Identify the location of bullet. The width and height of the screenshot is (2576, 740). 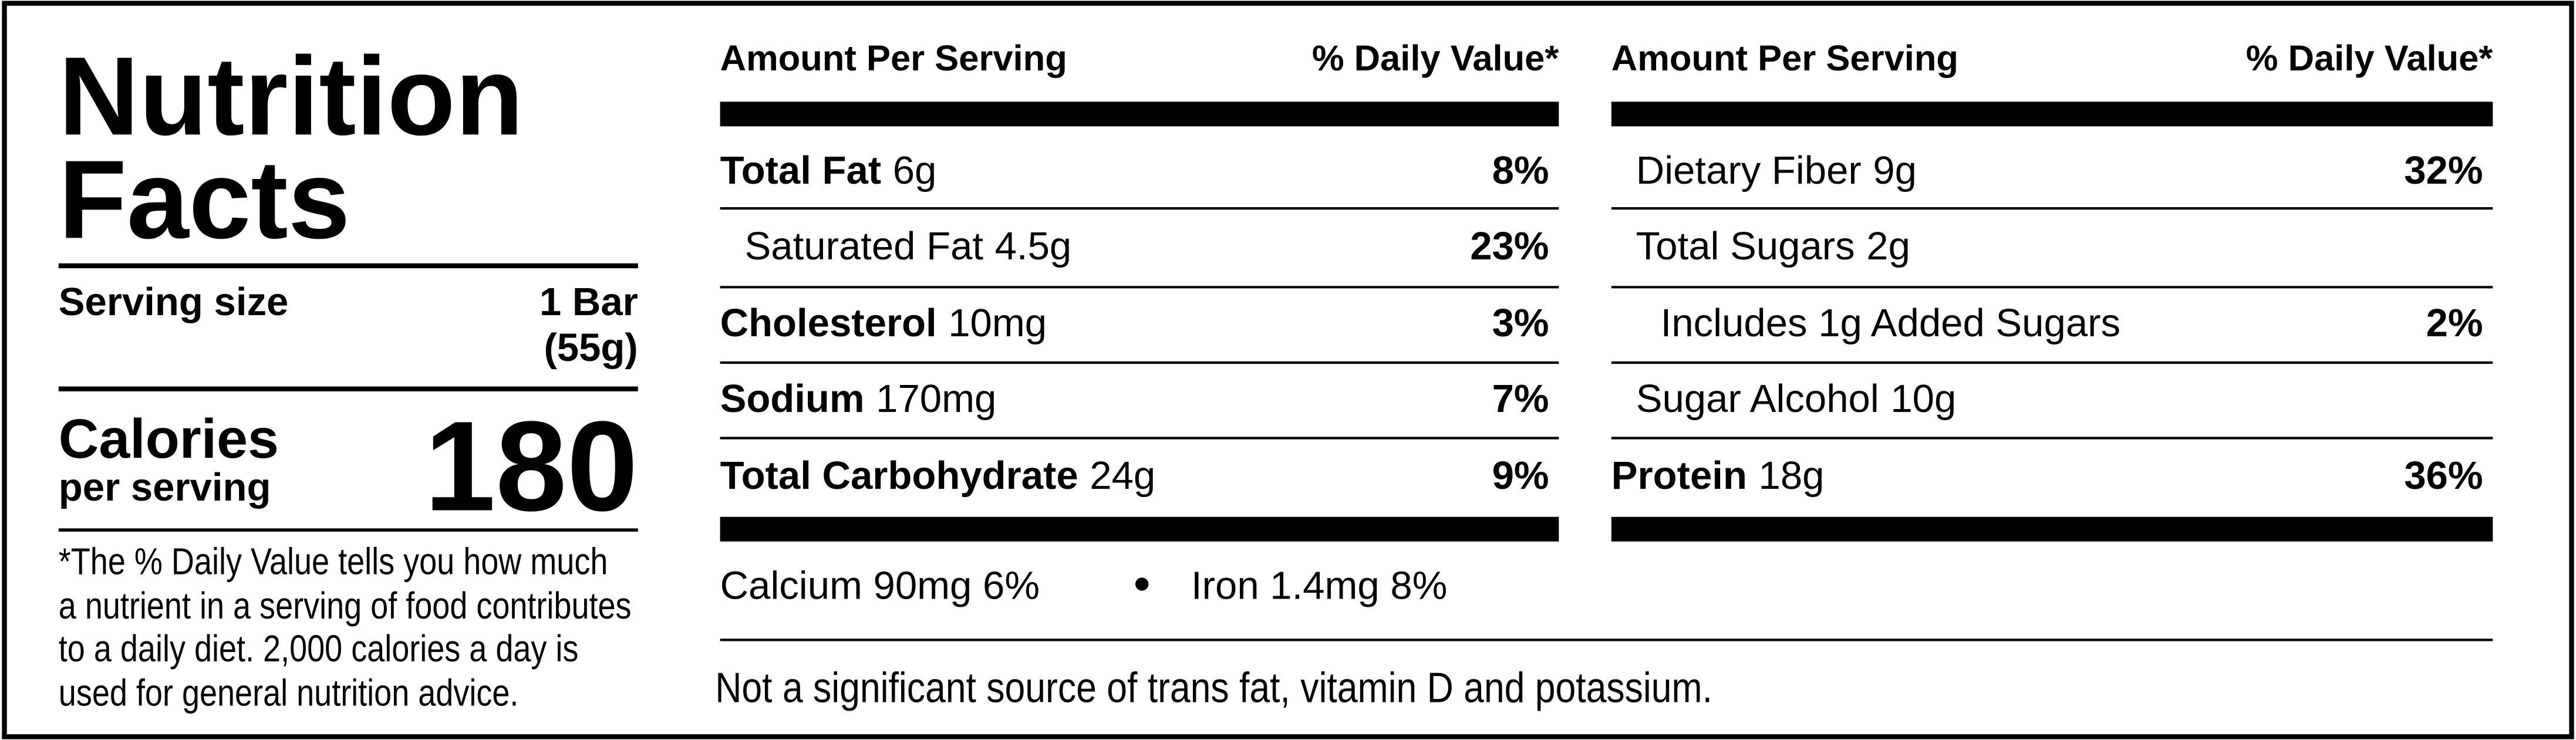
(1142, 584).